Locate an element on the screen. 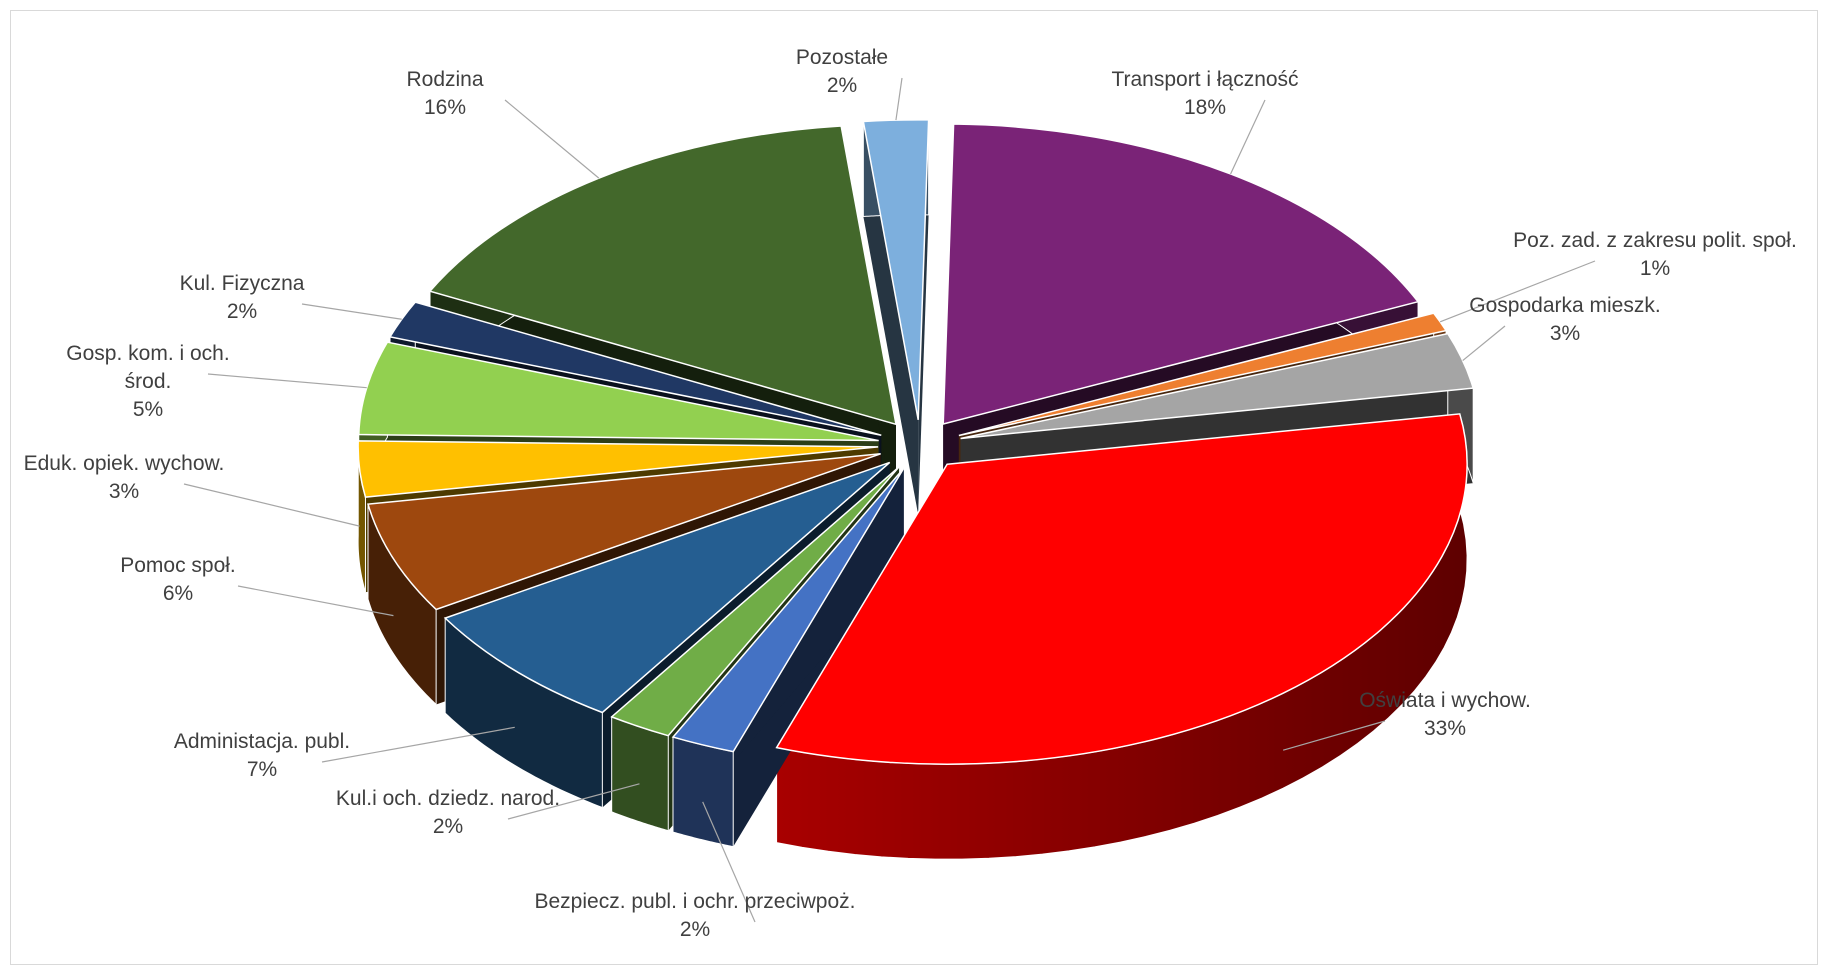 The width and height of the screenshot is (1830, 970). data-label-administacja-publ: Administacja. publ. 7% is located at coordinates (262, 755).